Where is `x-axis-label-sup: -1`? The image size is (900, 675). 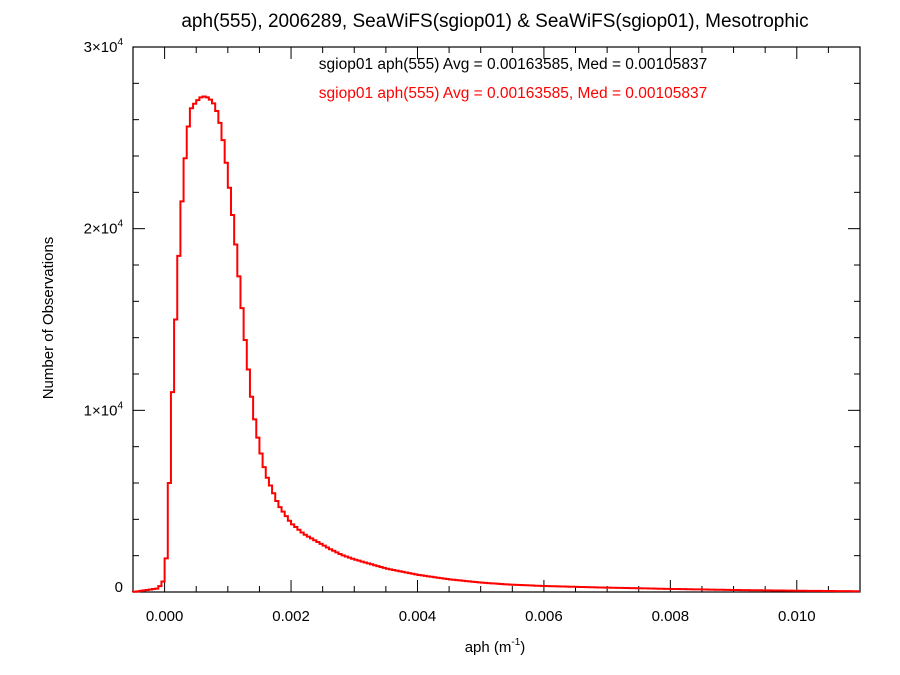
x-axis-label-sup: -1 is located at coordinates (515, 642).